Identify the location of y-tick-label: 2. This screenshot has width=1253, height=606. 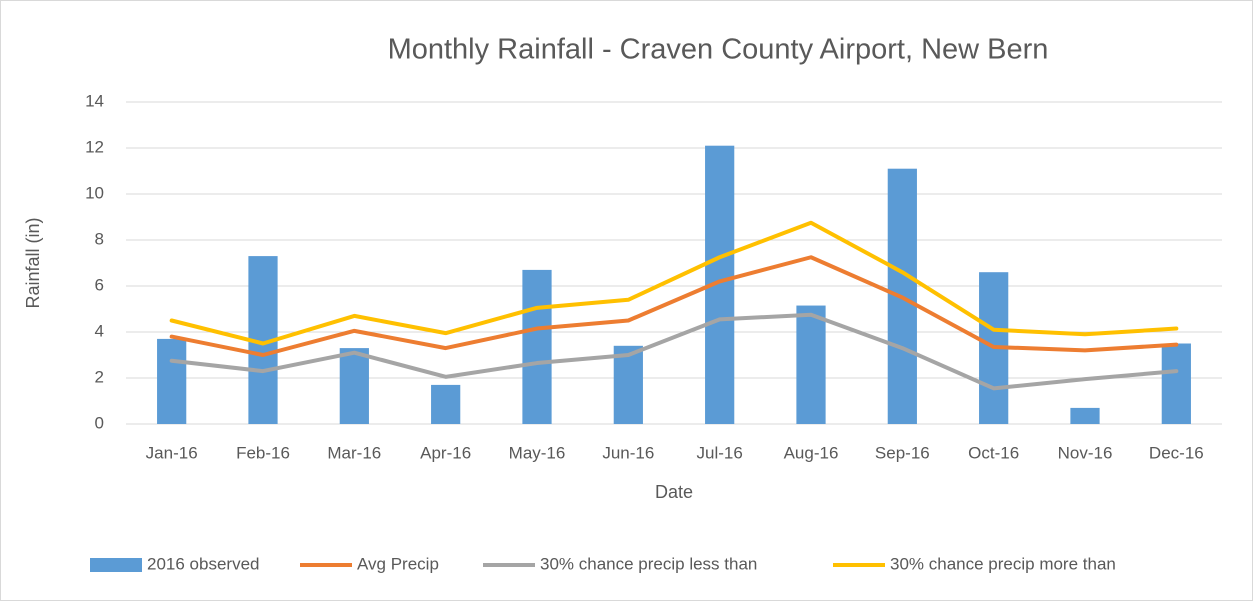
(99, 376).